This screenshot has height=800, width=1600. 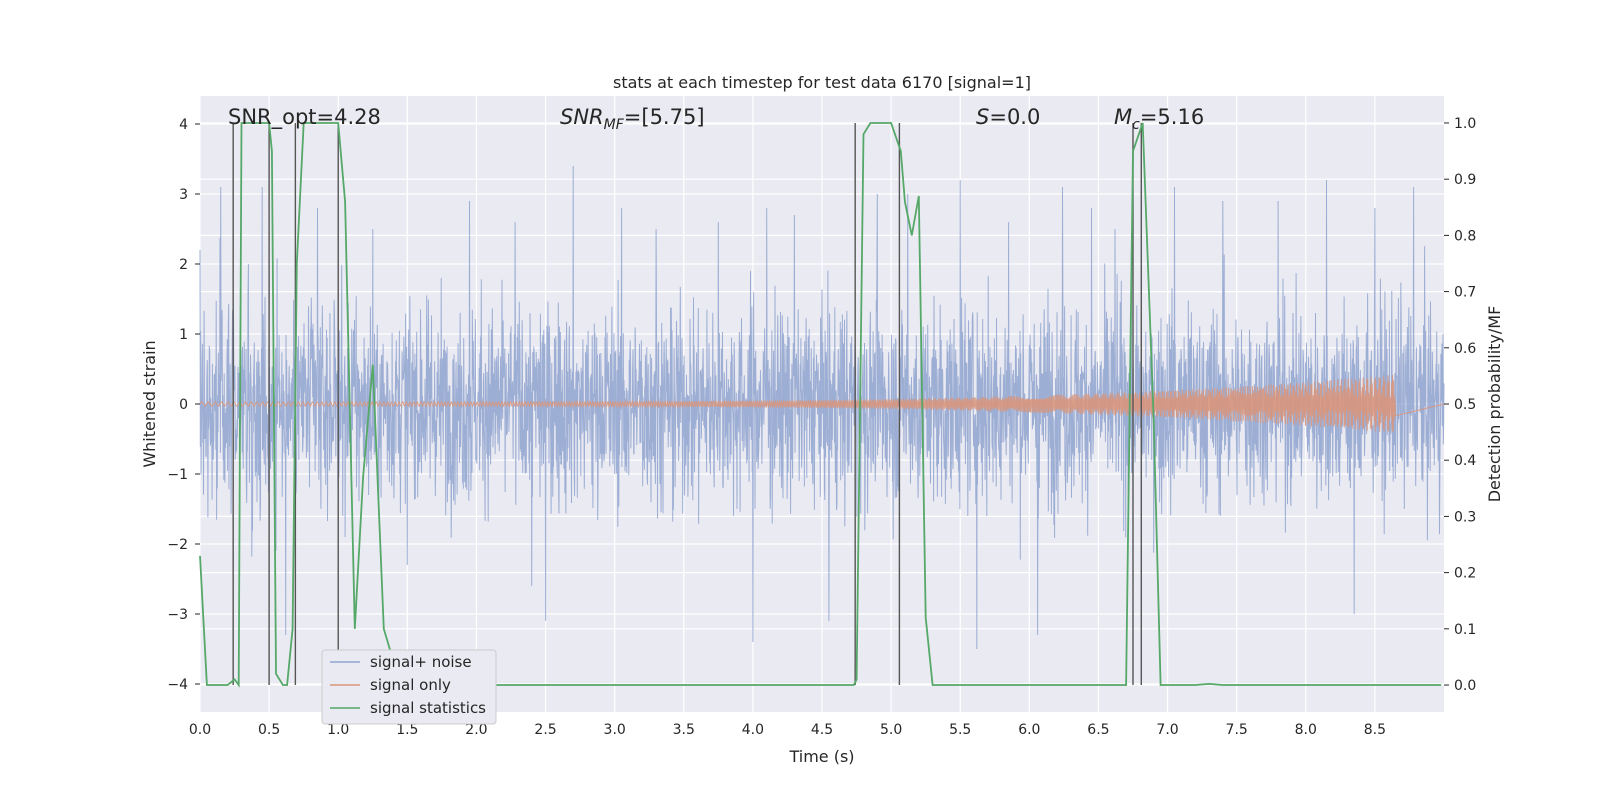 What do you see at coordinates (1375, 730) in the screenshot?
I see `x-tick-label: 8.5` at bounding box center [1375, 730].